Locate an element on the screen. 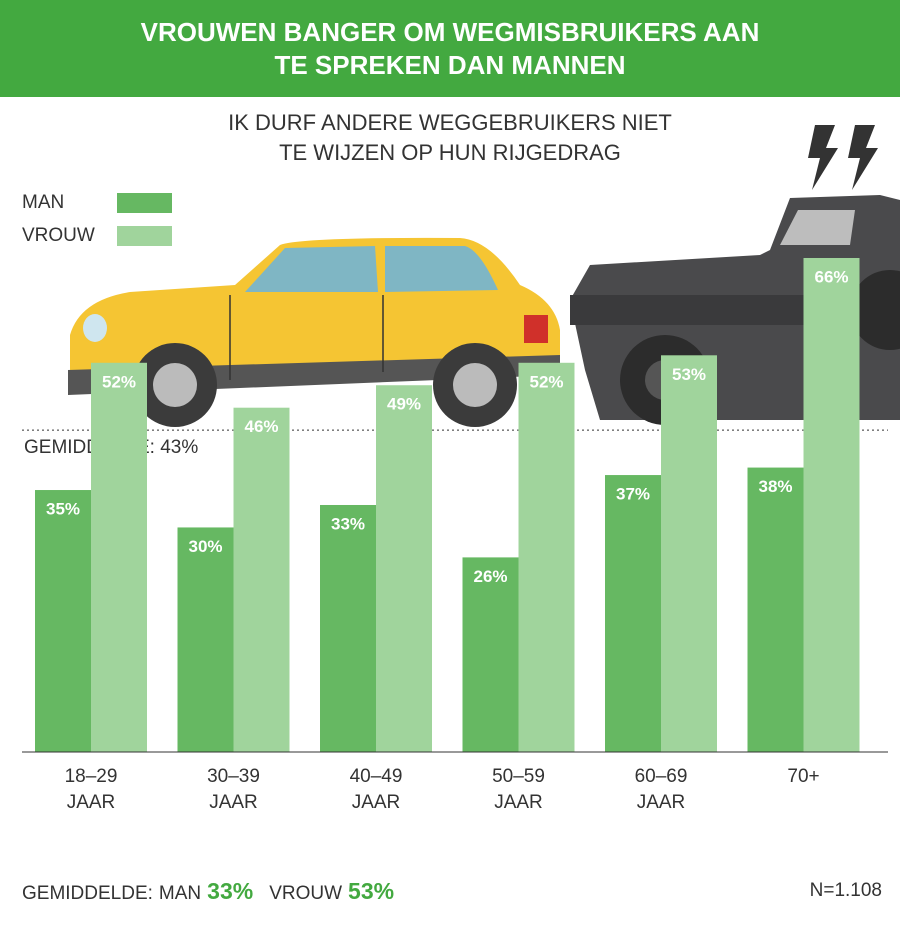 This screenshot has height=940, width=900. footer: GEMIDDELDE: MAN 33% VROUW 53% is located at coordinates (208, 891).